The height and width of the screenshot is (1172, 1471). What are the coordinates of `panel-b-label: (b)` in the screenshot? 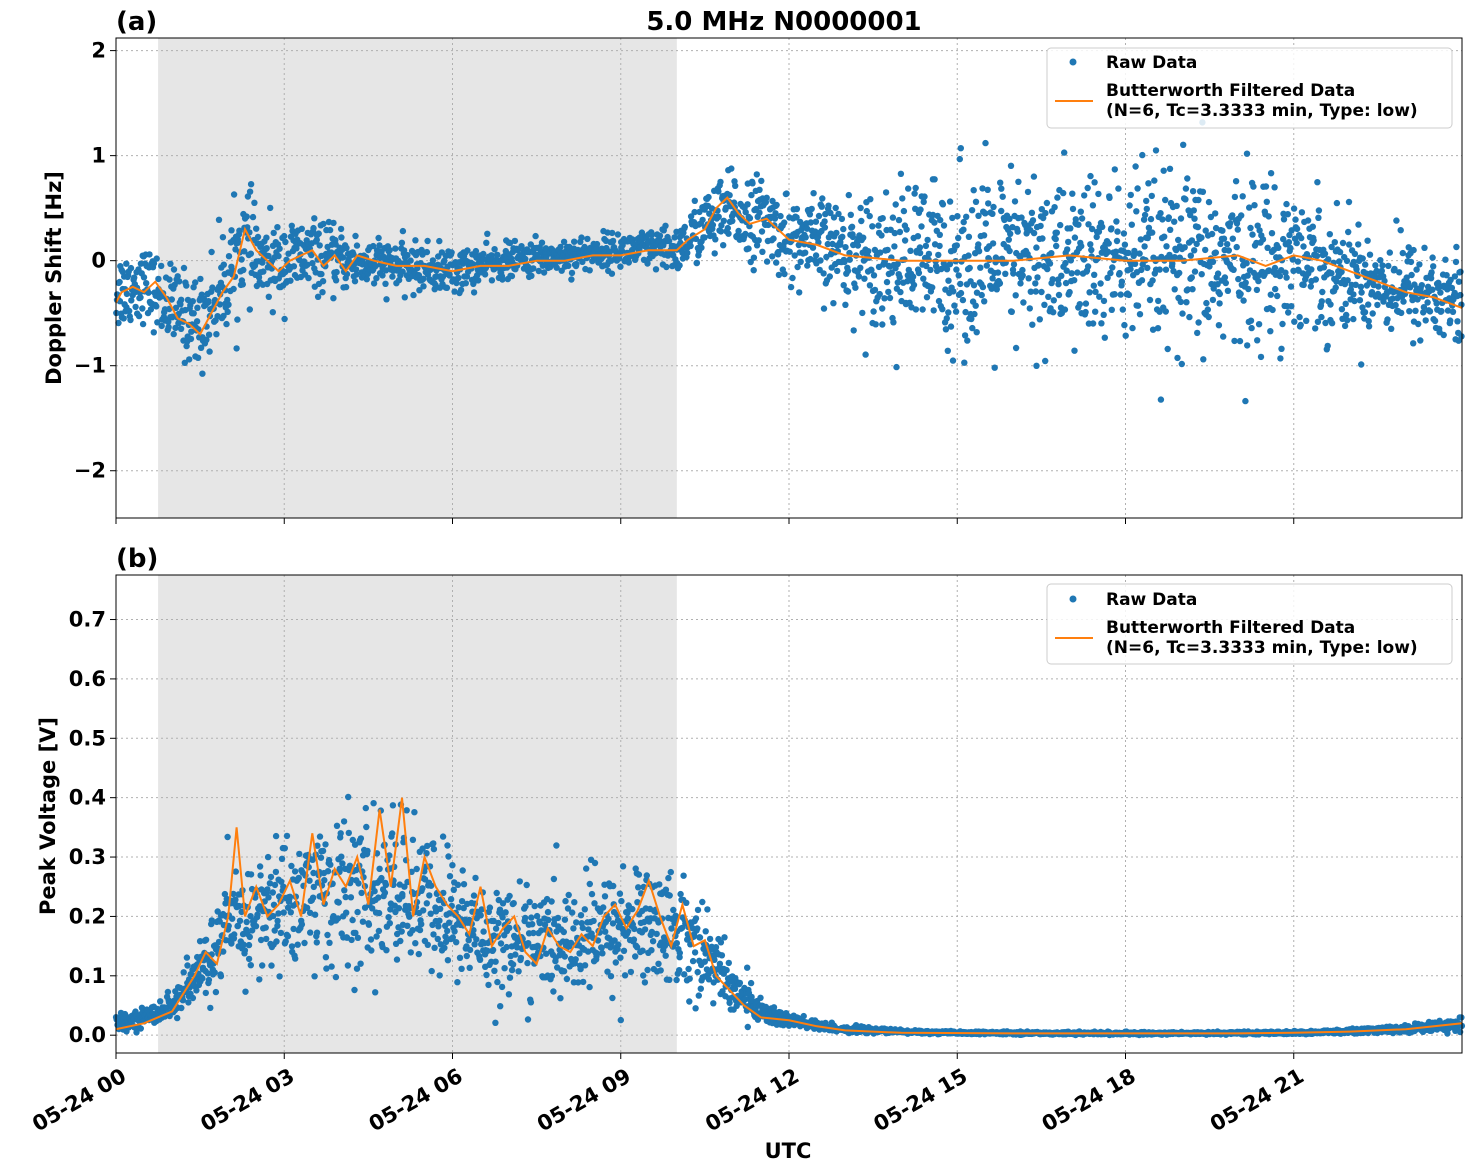 It's located at (137, 559).